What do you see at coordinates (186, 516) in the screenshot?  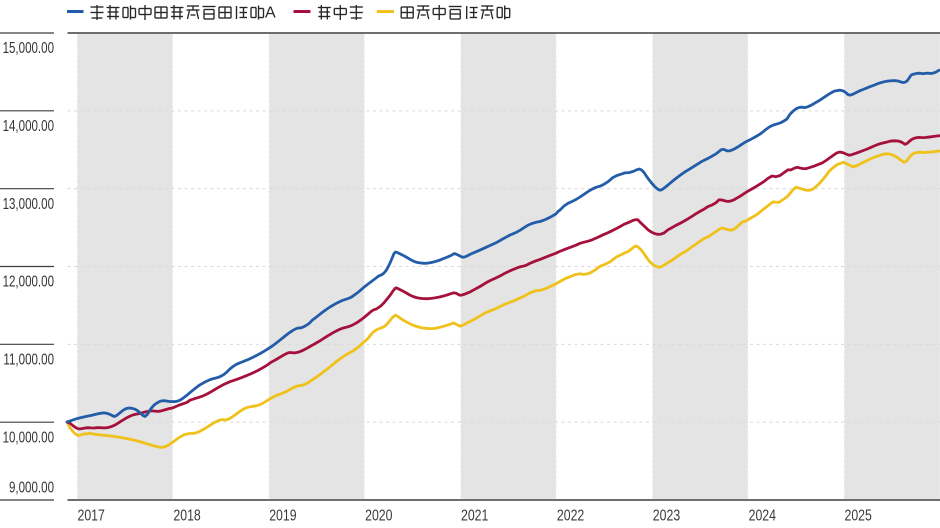 I see `svg-text: 2018` at bounding box center [186, 516].